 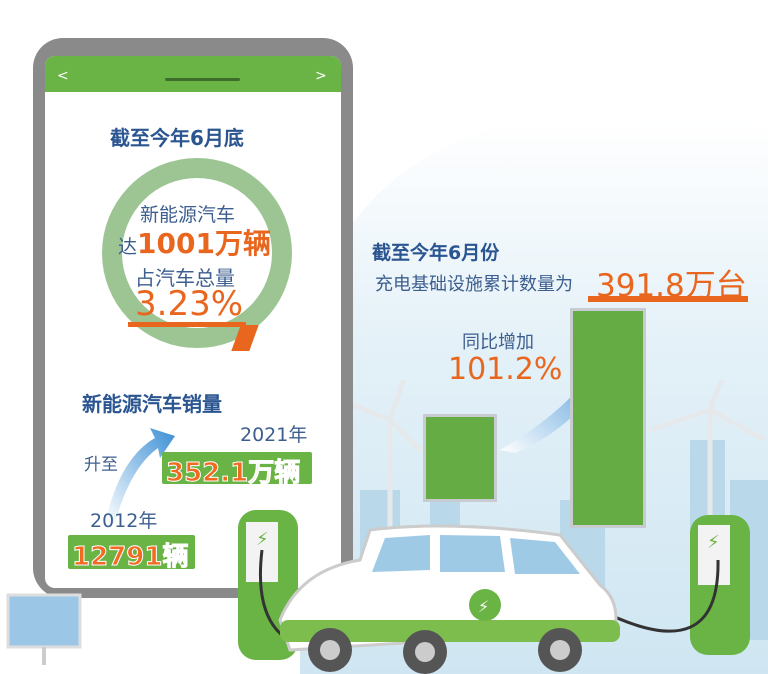 I want to click on forward-button: >, so click(x=321, y=76).